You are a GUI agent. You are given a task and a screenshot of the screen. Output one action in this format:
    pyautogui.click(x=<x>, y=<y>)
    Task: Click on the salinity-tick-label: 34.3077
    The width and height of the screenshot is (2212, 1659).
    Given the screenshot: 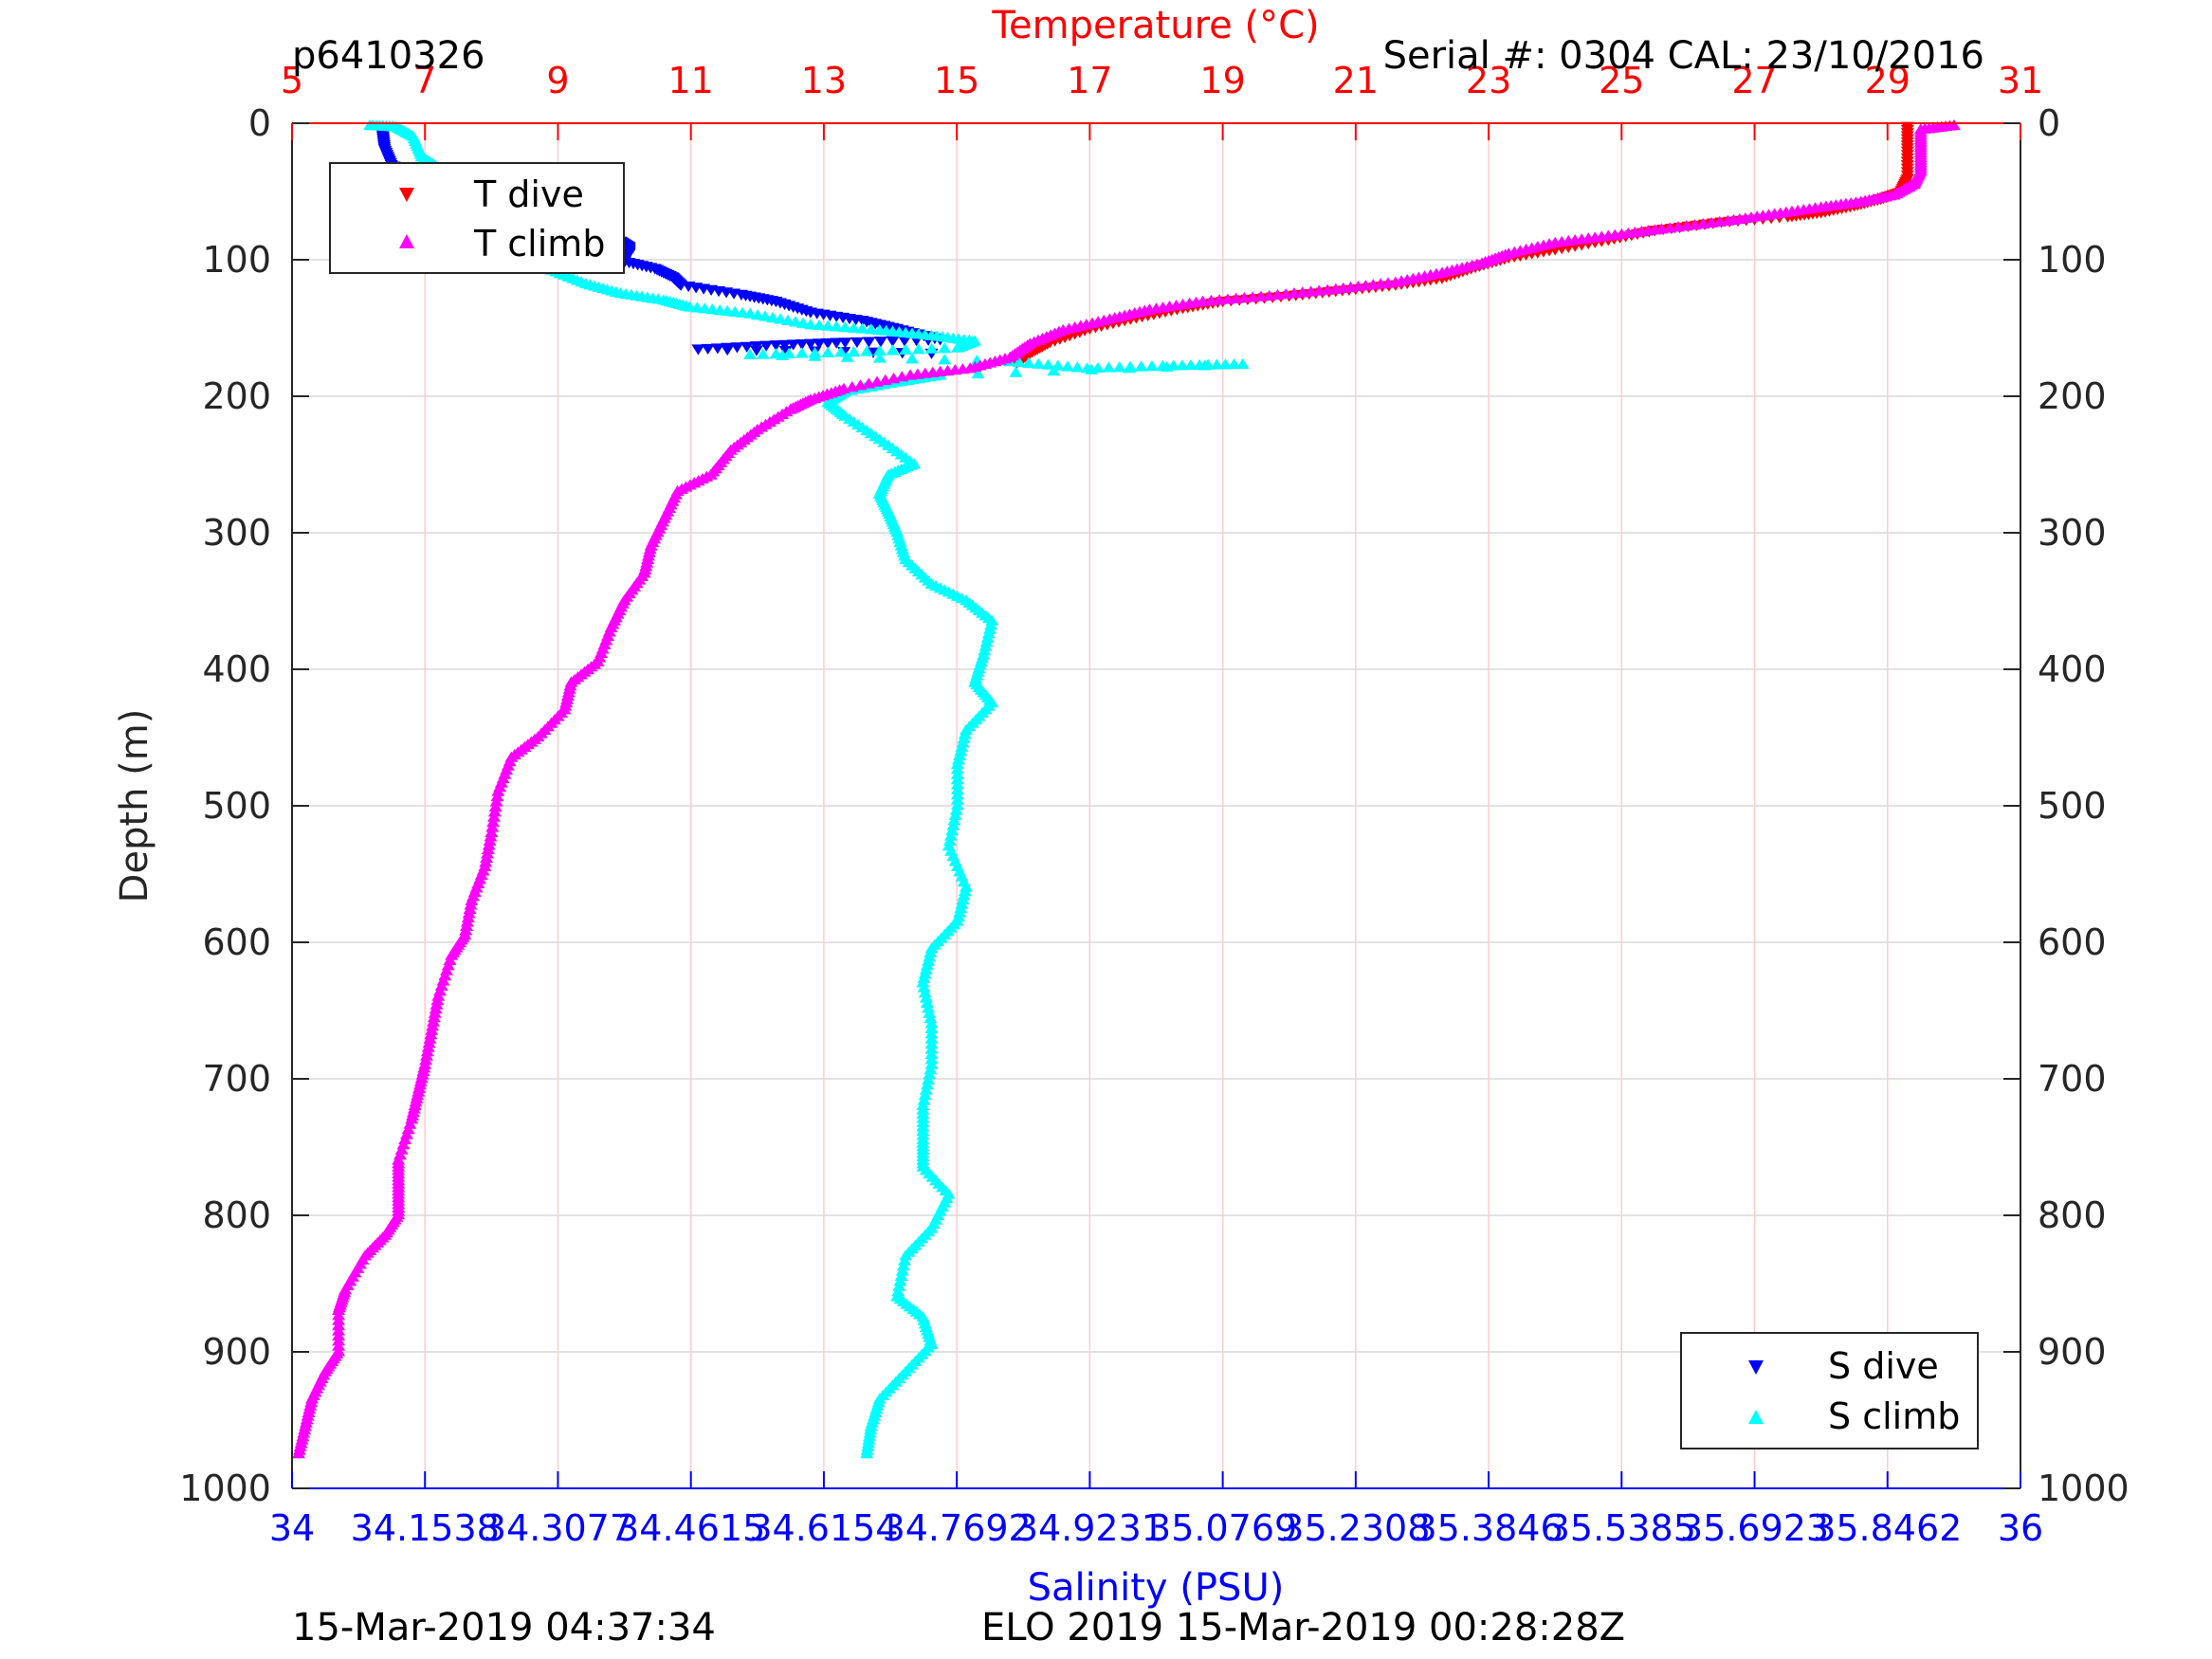 What is the action you would take?
    pyautogui.click(x=558, y=1528)
    